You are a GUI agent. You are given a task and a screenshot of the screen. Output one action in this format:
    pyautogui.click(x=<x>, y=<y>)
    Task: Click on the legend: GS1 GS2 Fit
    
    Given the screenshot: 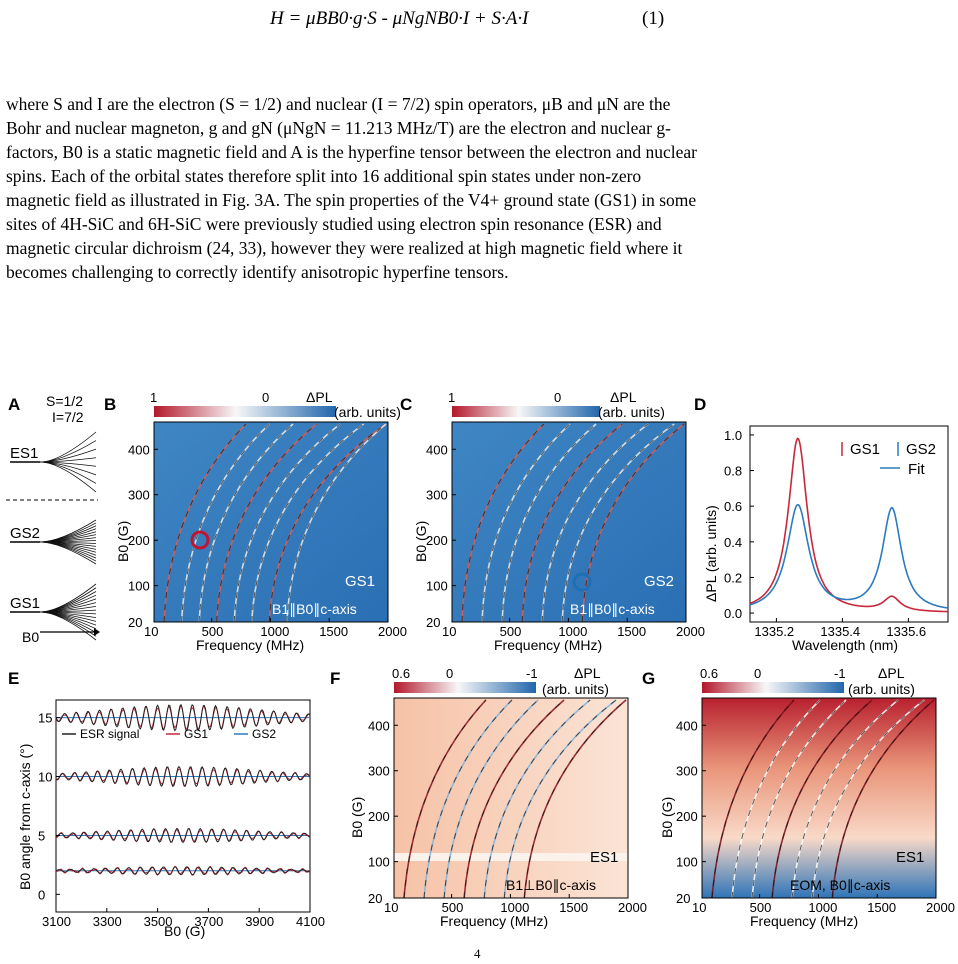 What is the action you would take?
    pyautogui.click(x=888, y=459)
    